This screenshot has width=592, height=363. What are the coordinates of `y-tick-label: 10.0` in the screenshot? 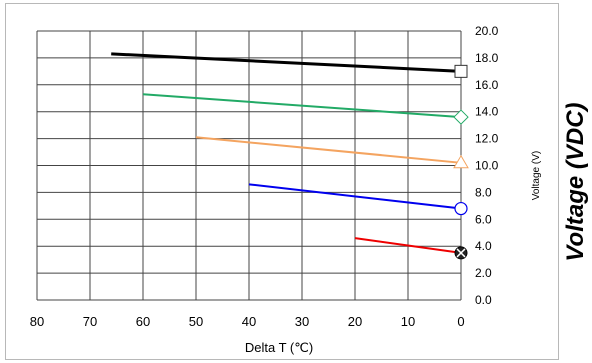 It's located at (487, 166).